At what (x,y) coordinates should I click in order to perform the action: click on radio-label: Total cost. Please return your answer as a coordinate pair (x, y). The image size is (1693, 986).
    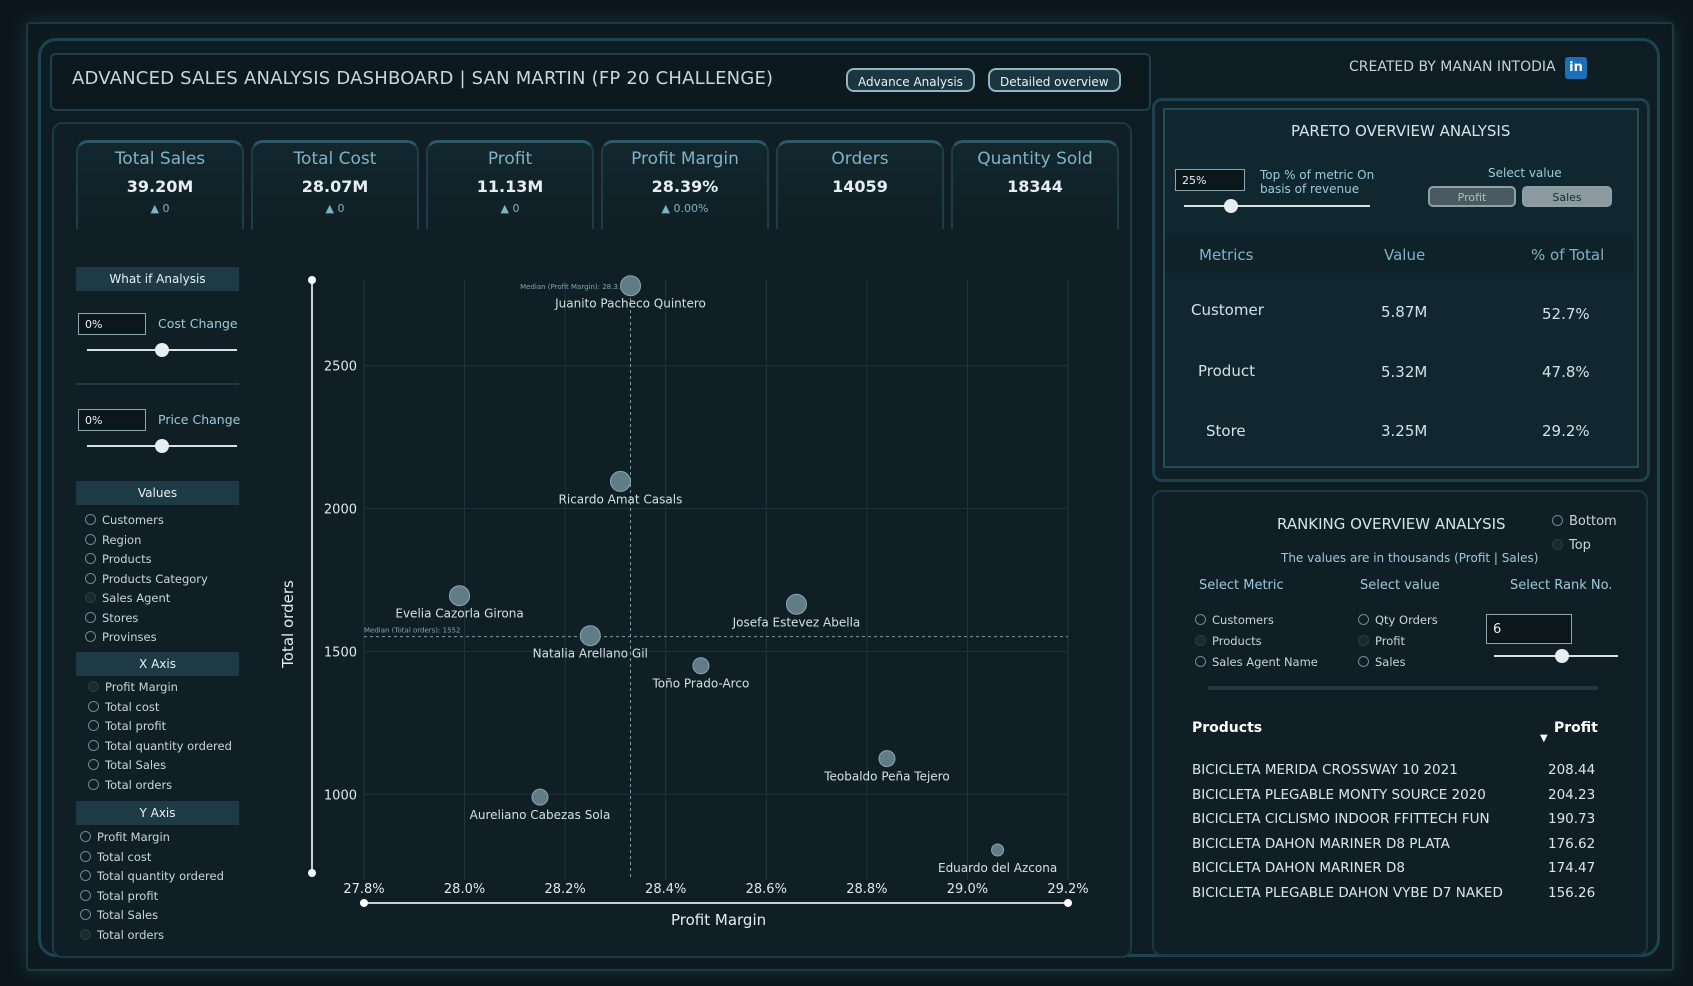
    Looking at the image, I should click on (132, 706).